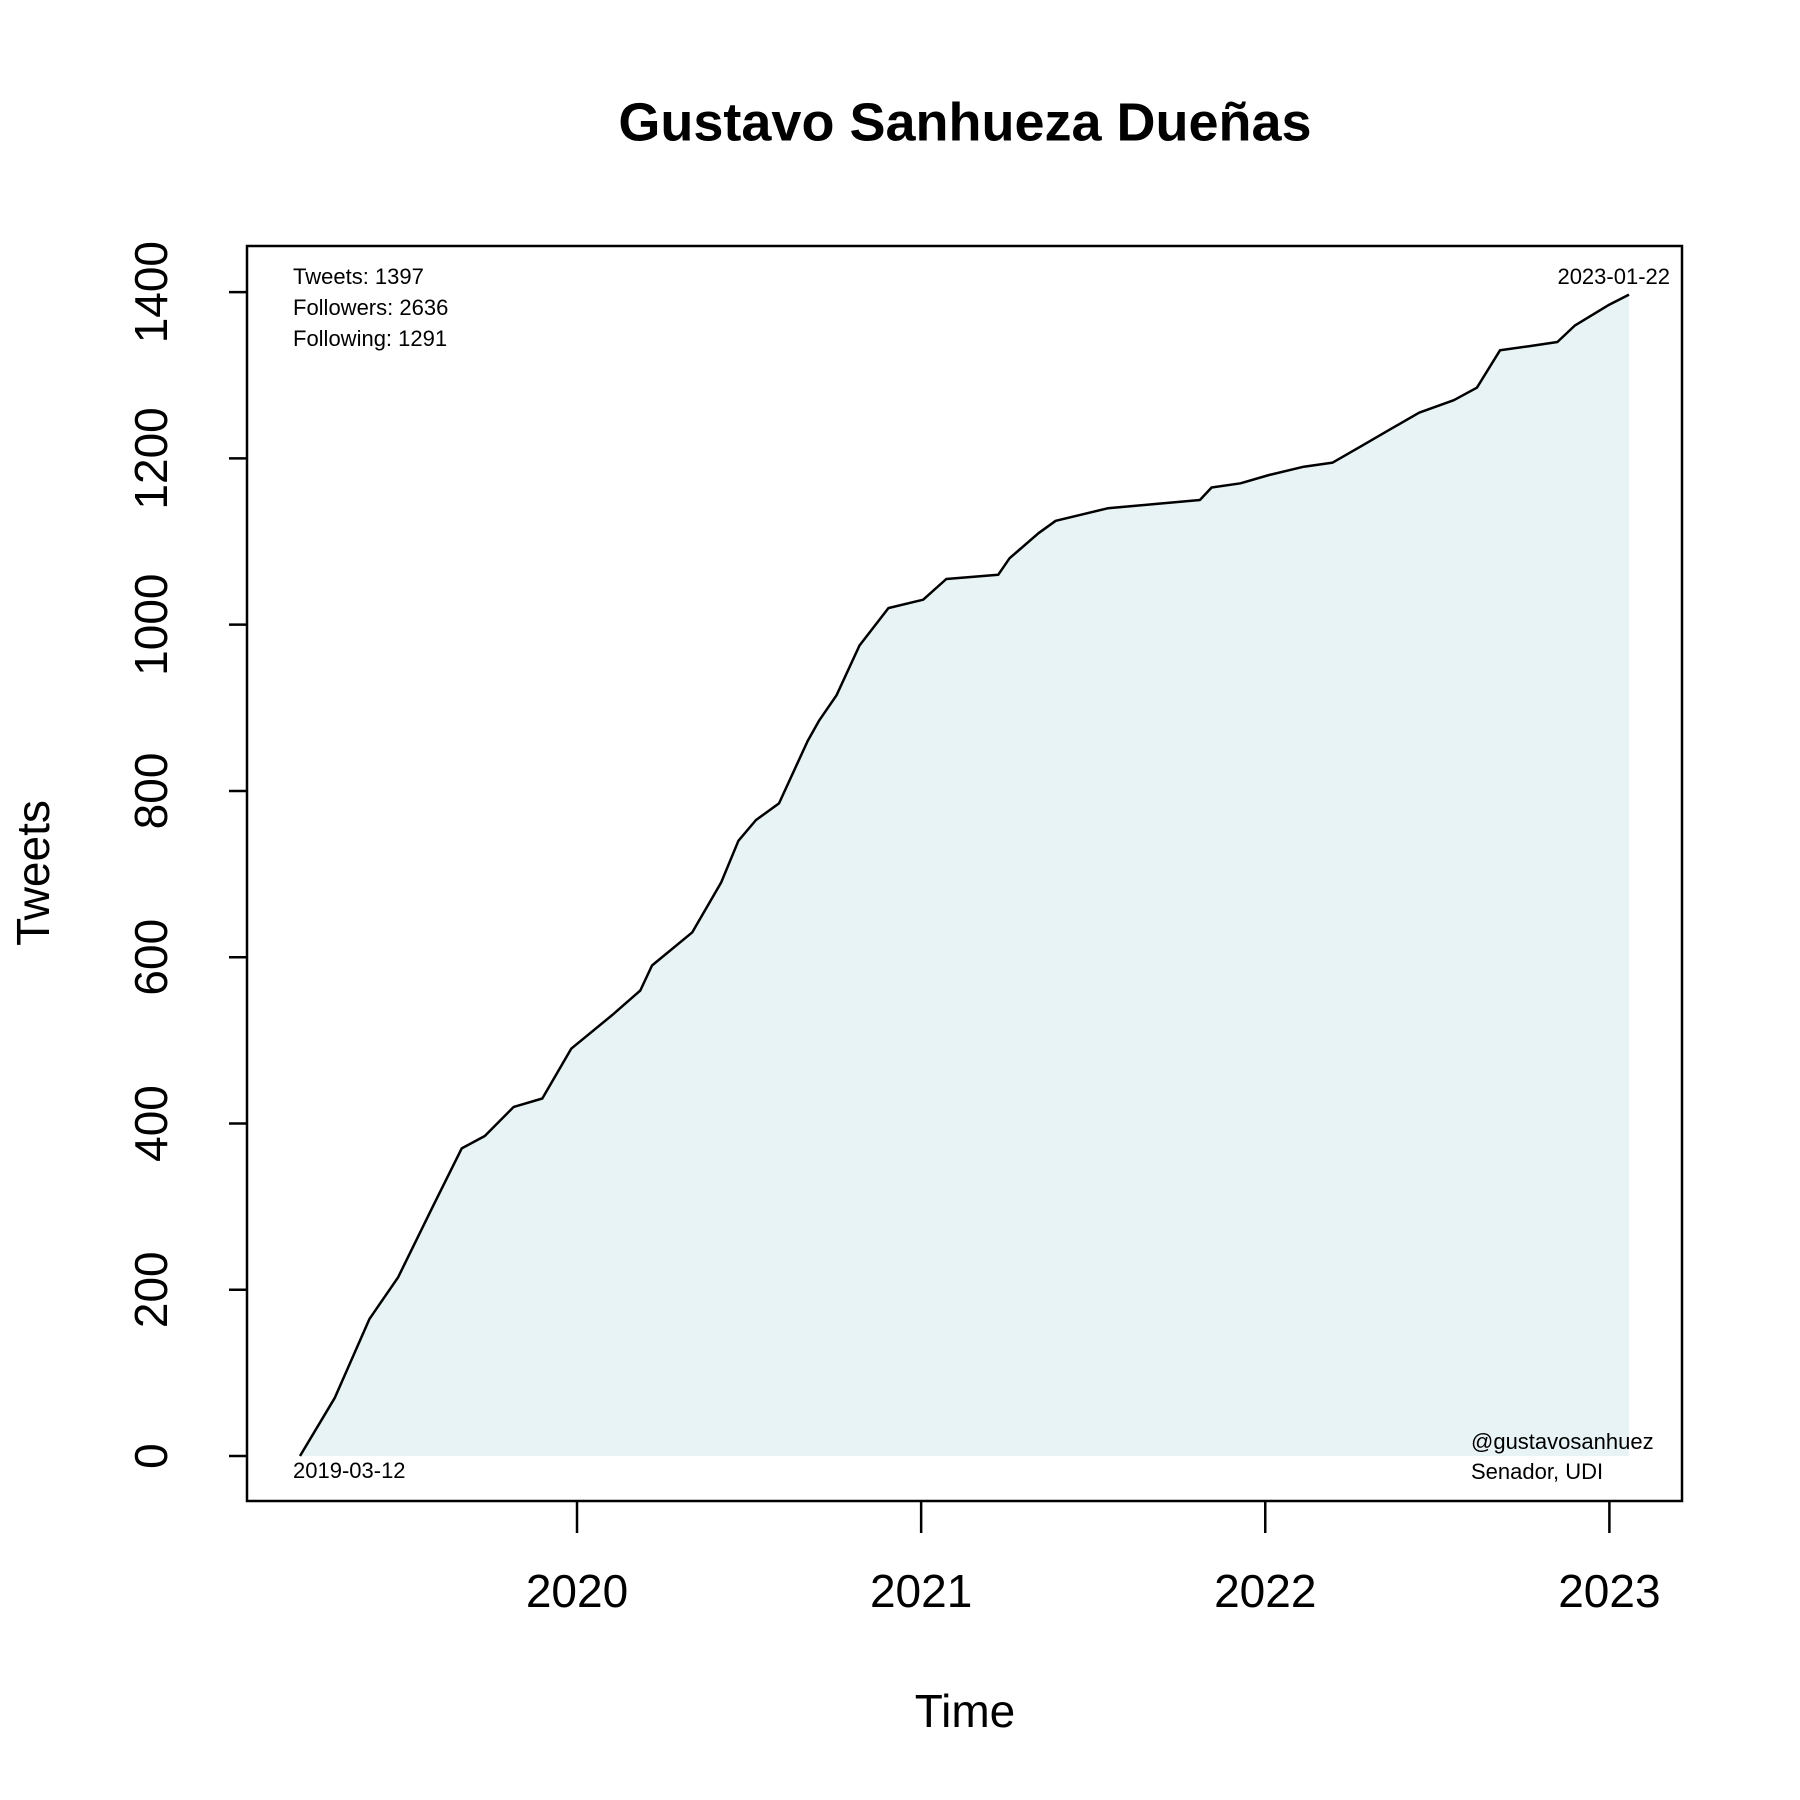 The height and width of the screenshot is (1800, 1800). Describe the element at coordinates (151, 1123) in the screenshot. I see `y-tick-label: 400` at that location.